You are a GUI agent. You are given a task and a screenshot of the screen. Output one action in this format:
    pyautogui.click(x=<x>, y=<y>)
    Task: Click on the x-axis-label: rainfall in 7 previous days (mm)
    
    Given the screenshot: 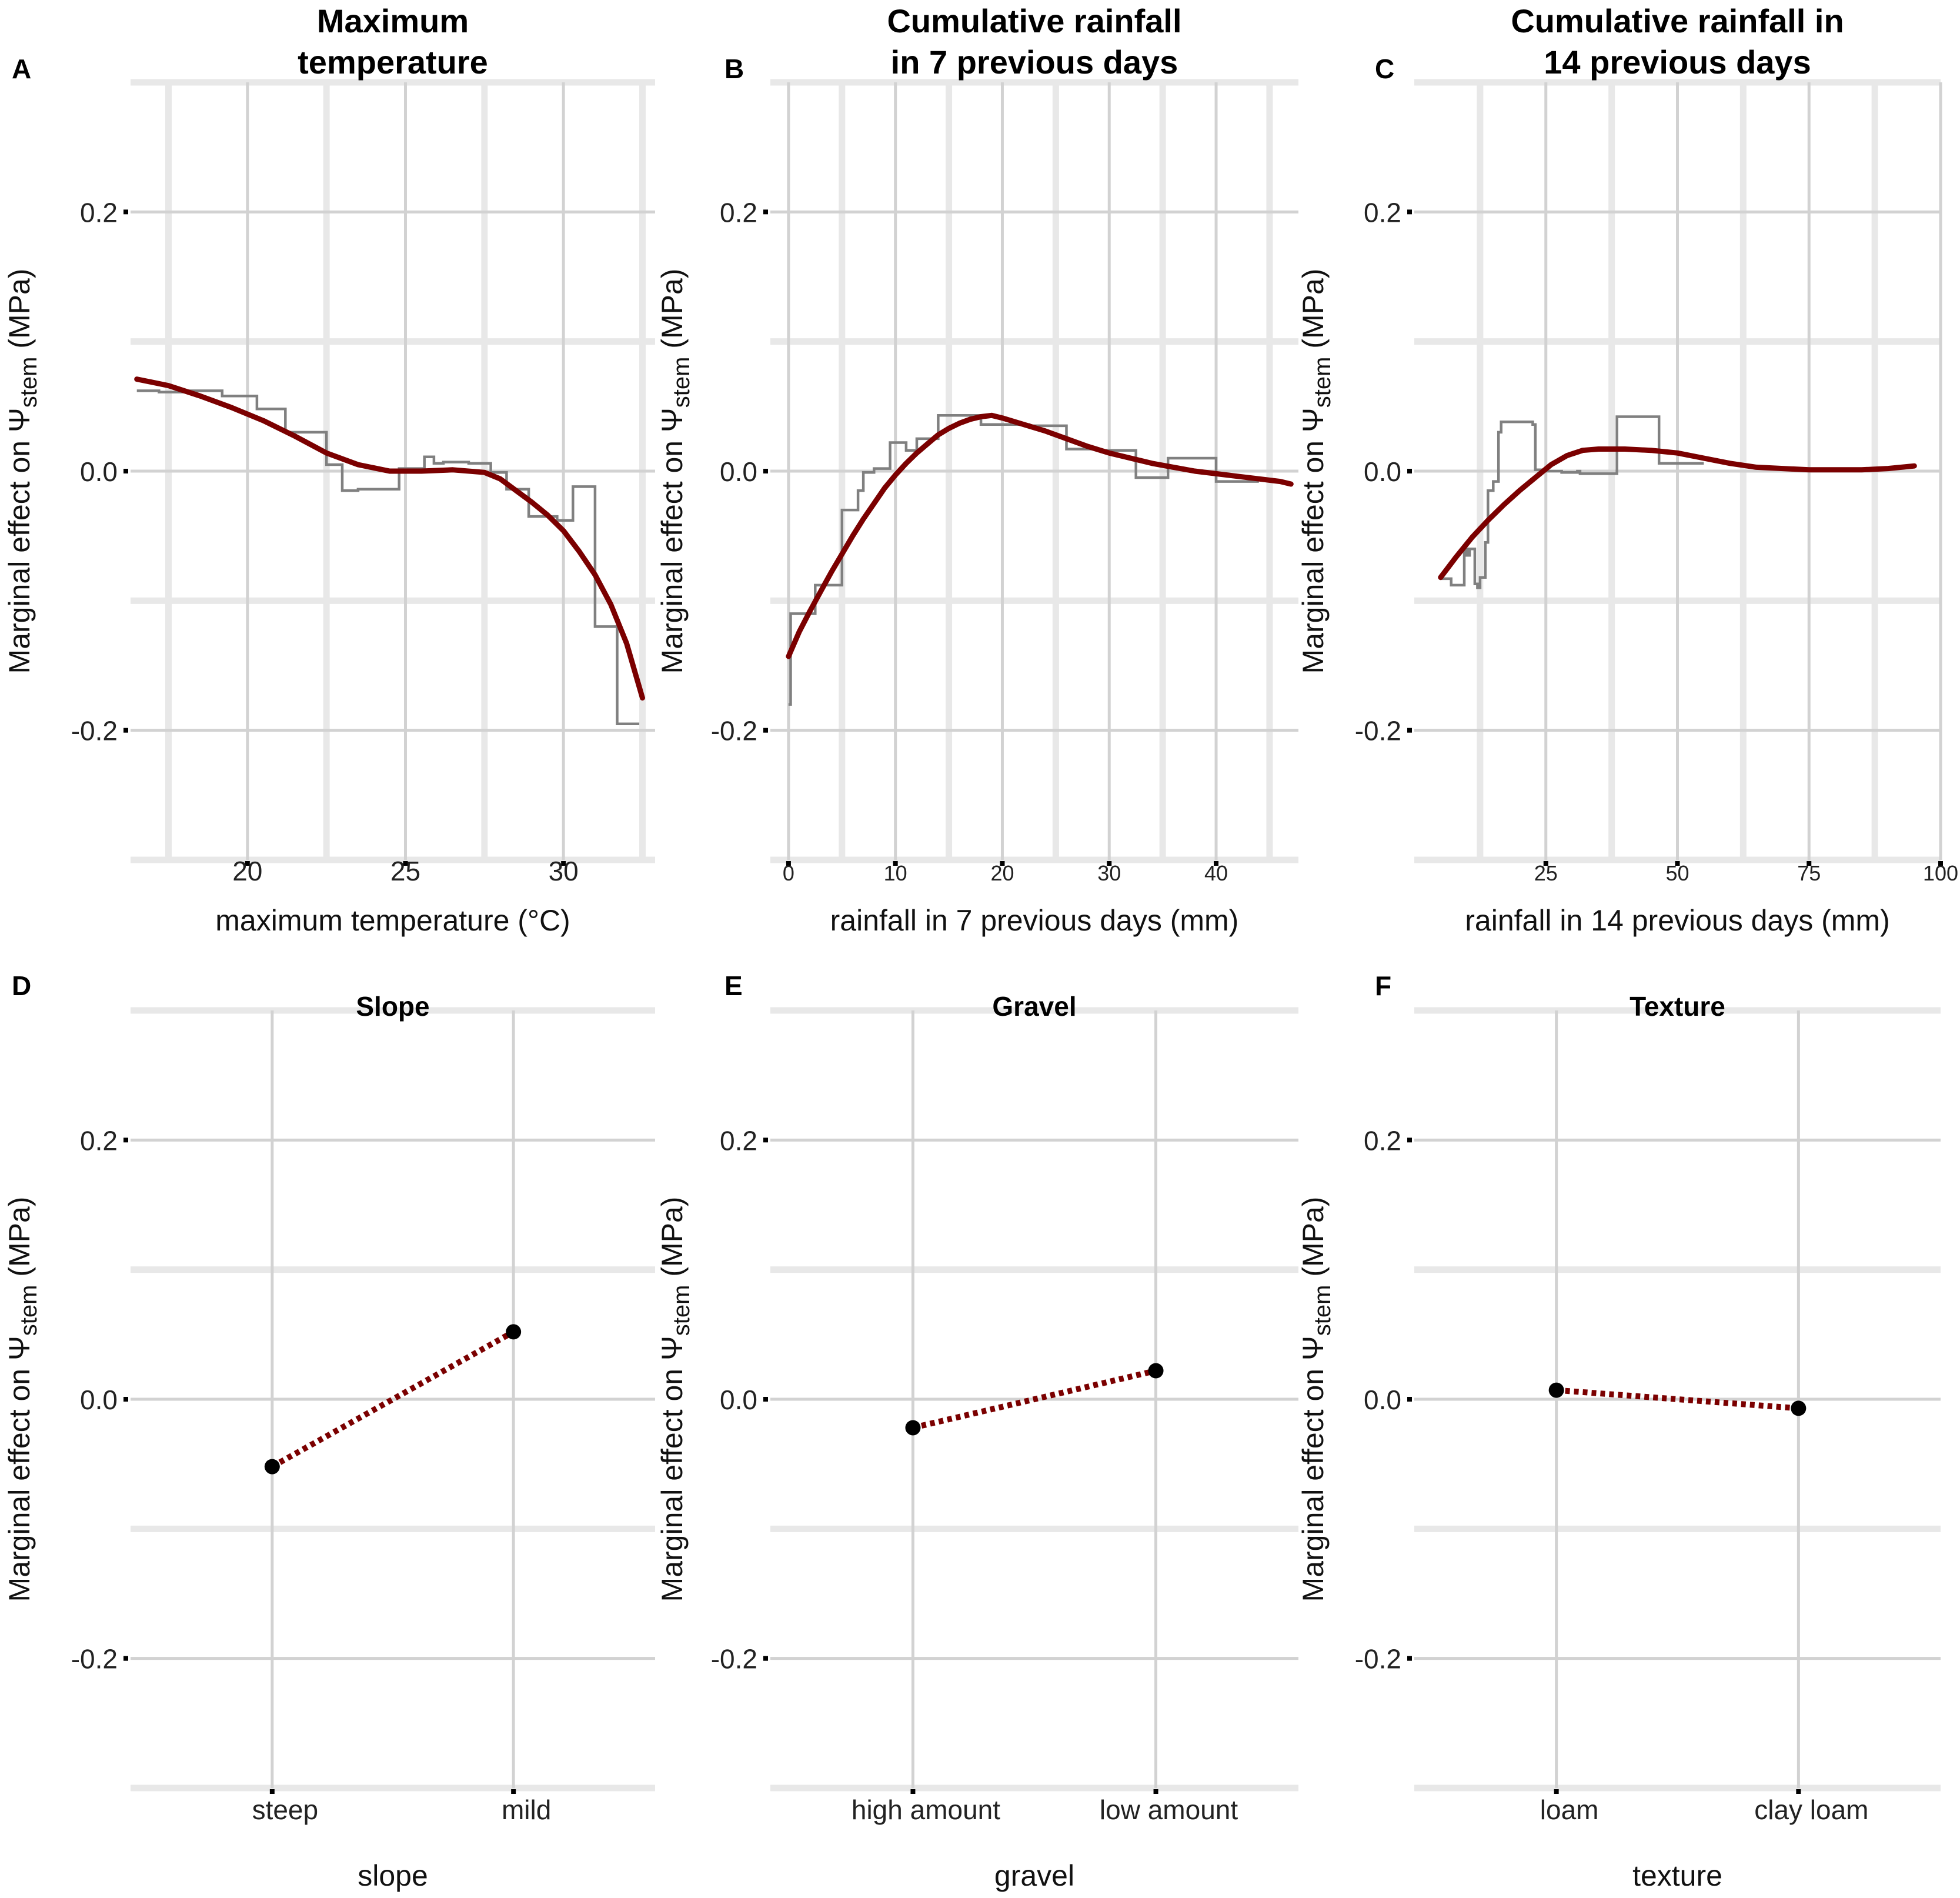 What is the action you would take?
    pyautogui.click(x=1034, y=920)
    